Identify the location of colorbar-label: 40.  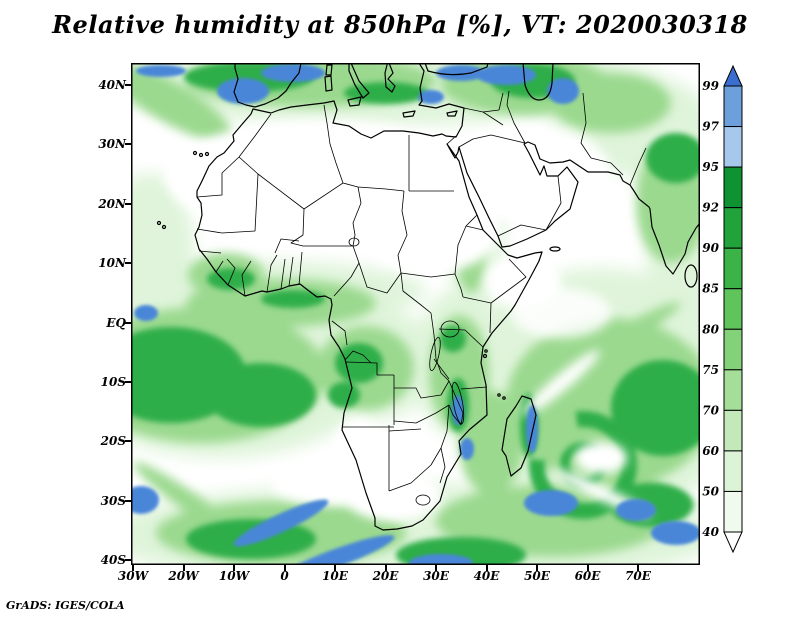
(710, 532).